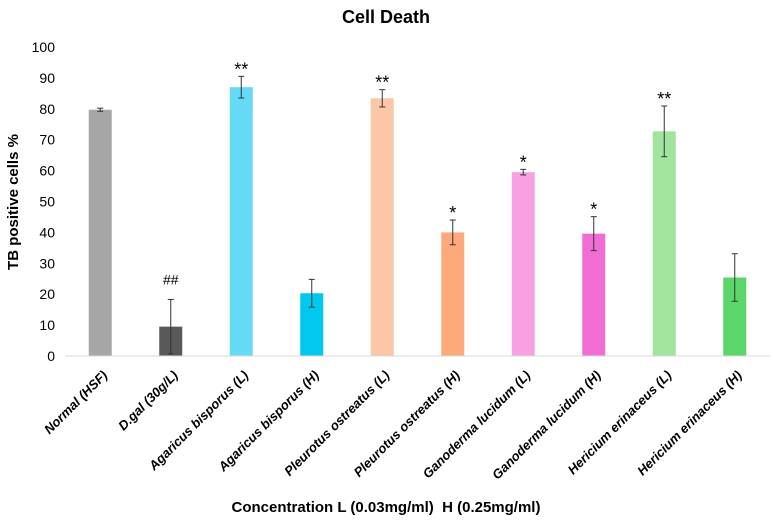 This screenshot has height=522, width=773. Describe the element at coordinates (75, 402) in the screenshot. I see `x-tick-label: Normal (HSF)` at that location.